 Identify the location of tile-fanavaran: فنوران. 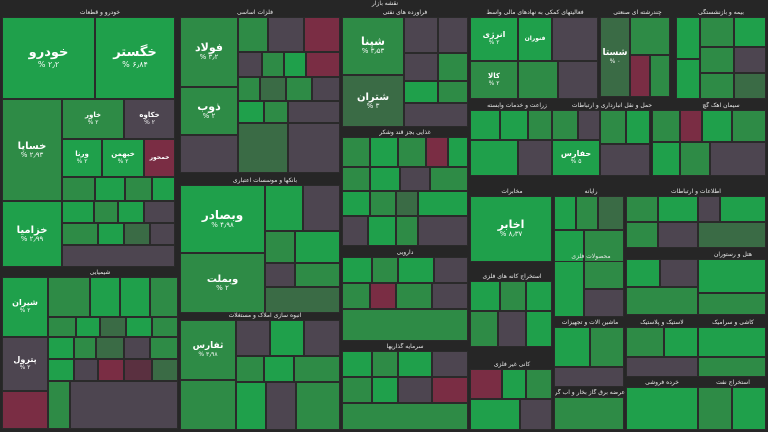
(535, 39).